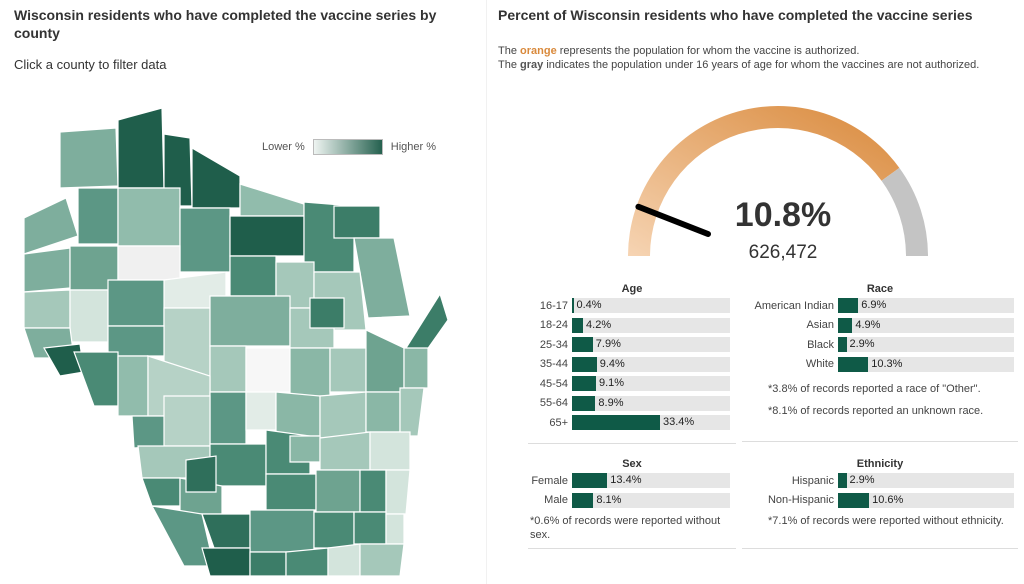 The height and width of the screenshot is (584, 1024). What do you see at coordinates (385, 361) in the screenshot?
I see `county-brown` at bounding box center [385, 361].